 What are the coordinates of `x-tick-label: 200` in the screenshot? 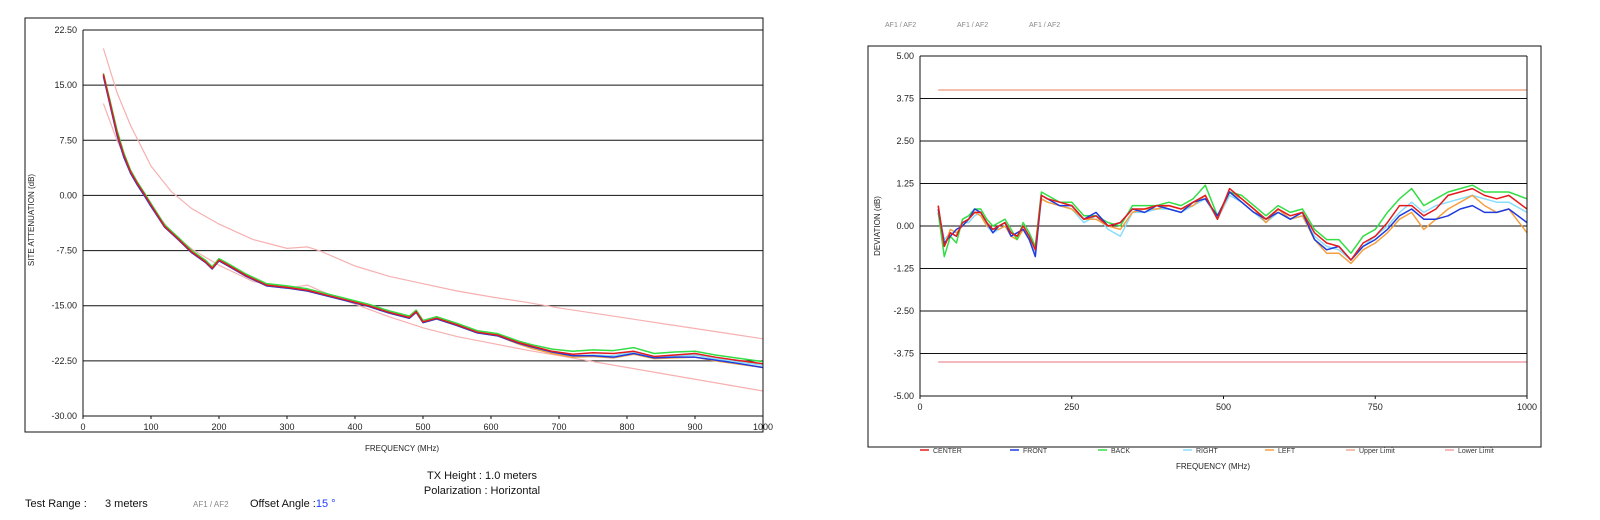 It's located at (218, 427).